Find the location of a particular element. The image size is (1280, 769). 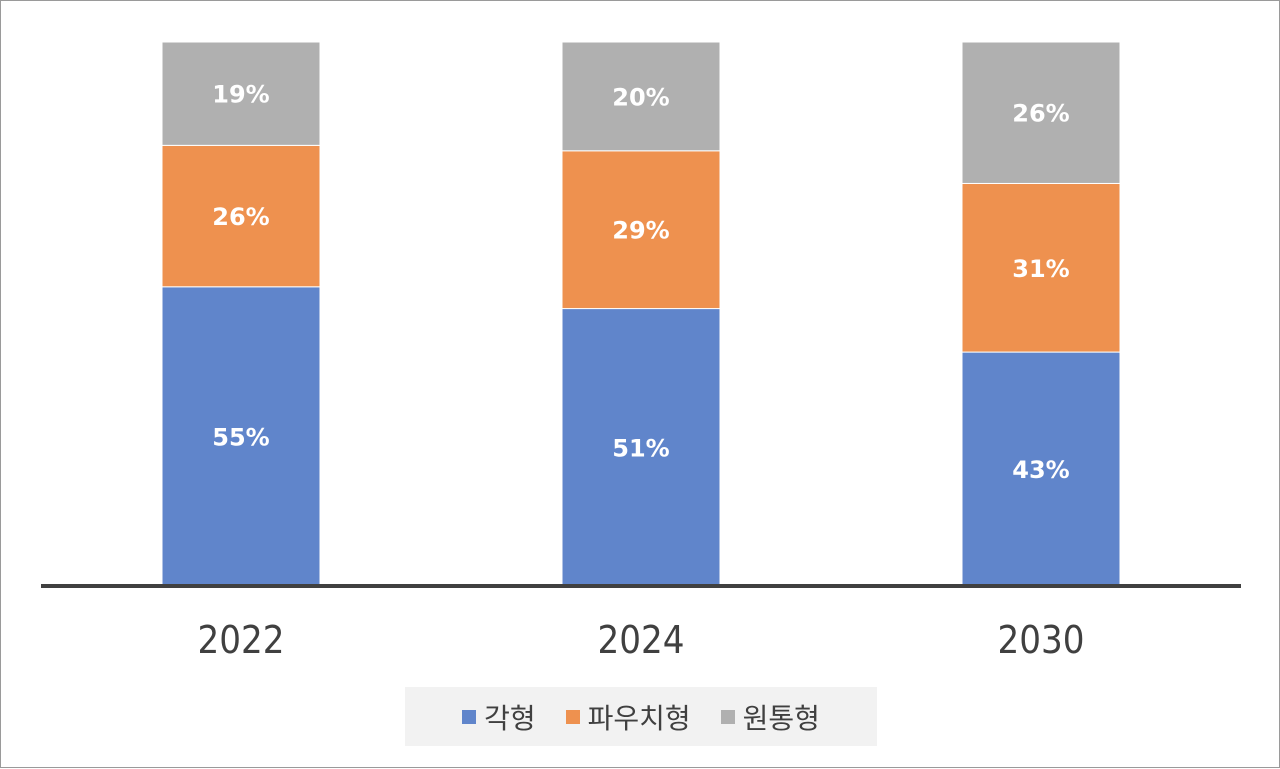

x-tick-label-2024: 2024 is located at coordinates (641, 640).